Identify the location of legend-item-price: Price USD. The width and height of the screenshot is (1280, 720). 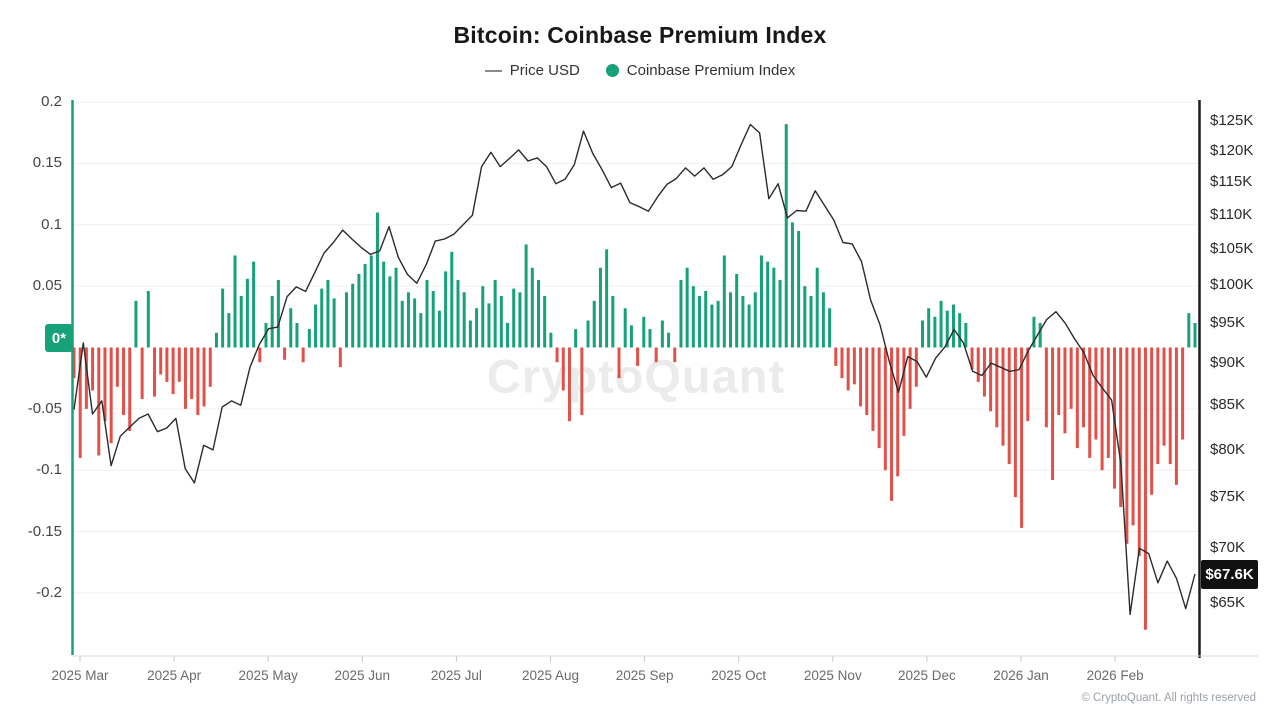
(532, 70).